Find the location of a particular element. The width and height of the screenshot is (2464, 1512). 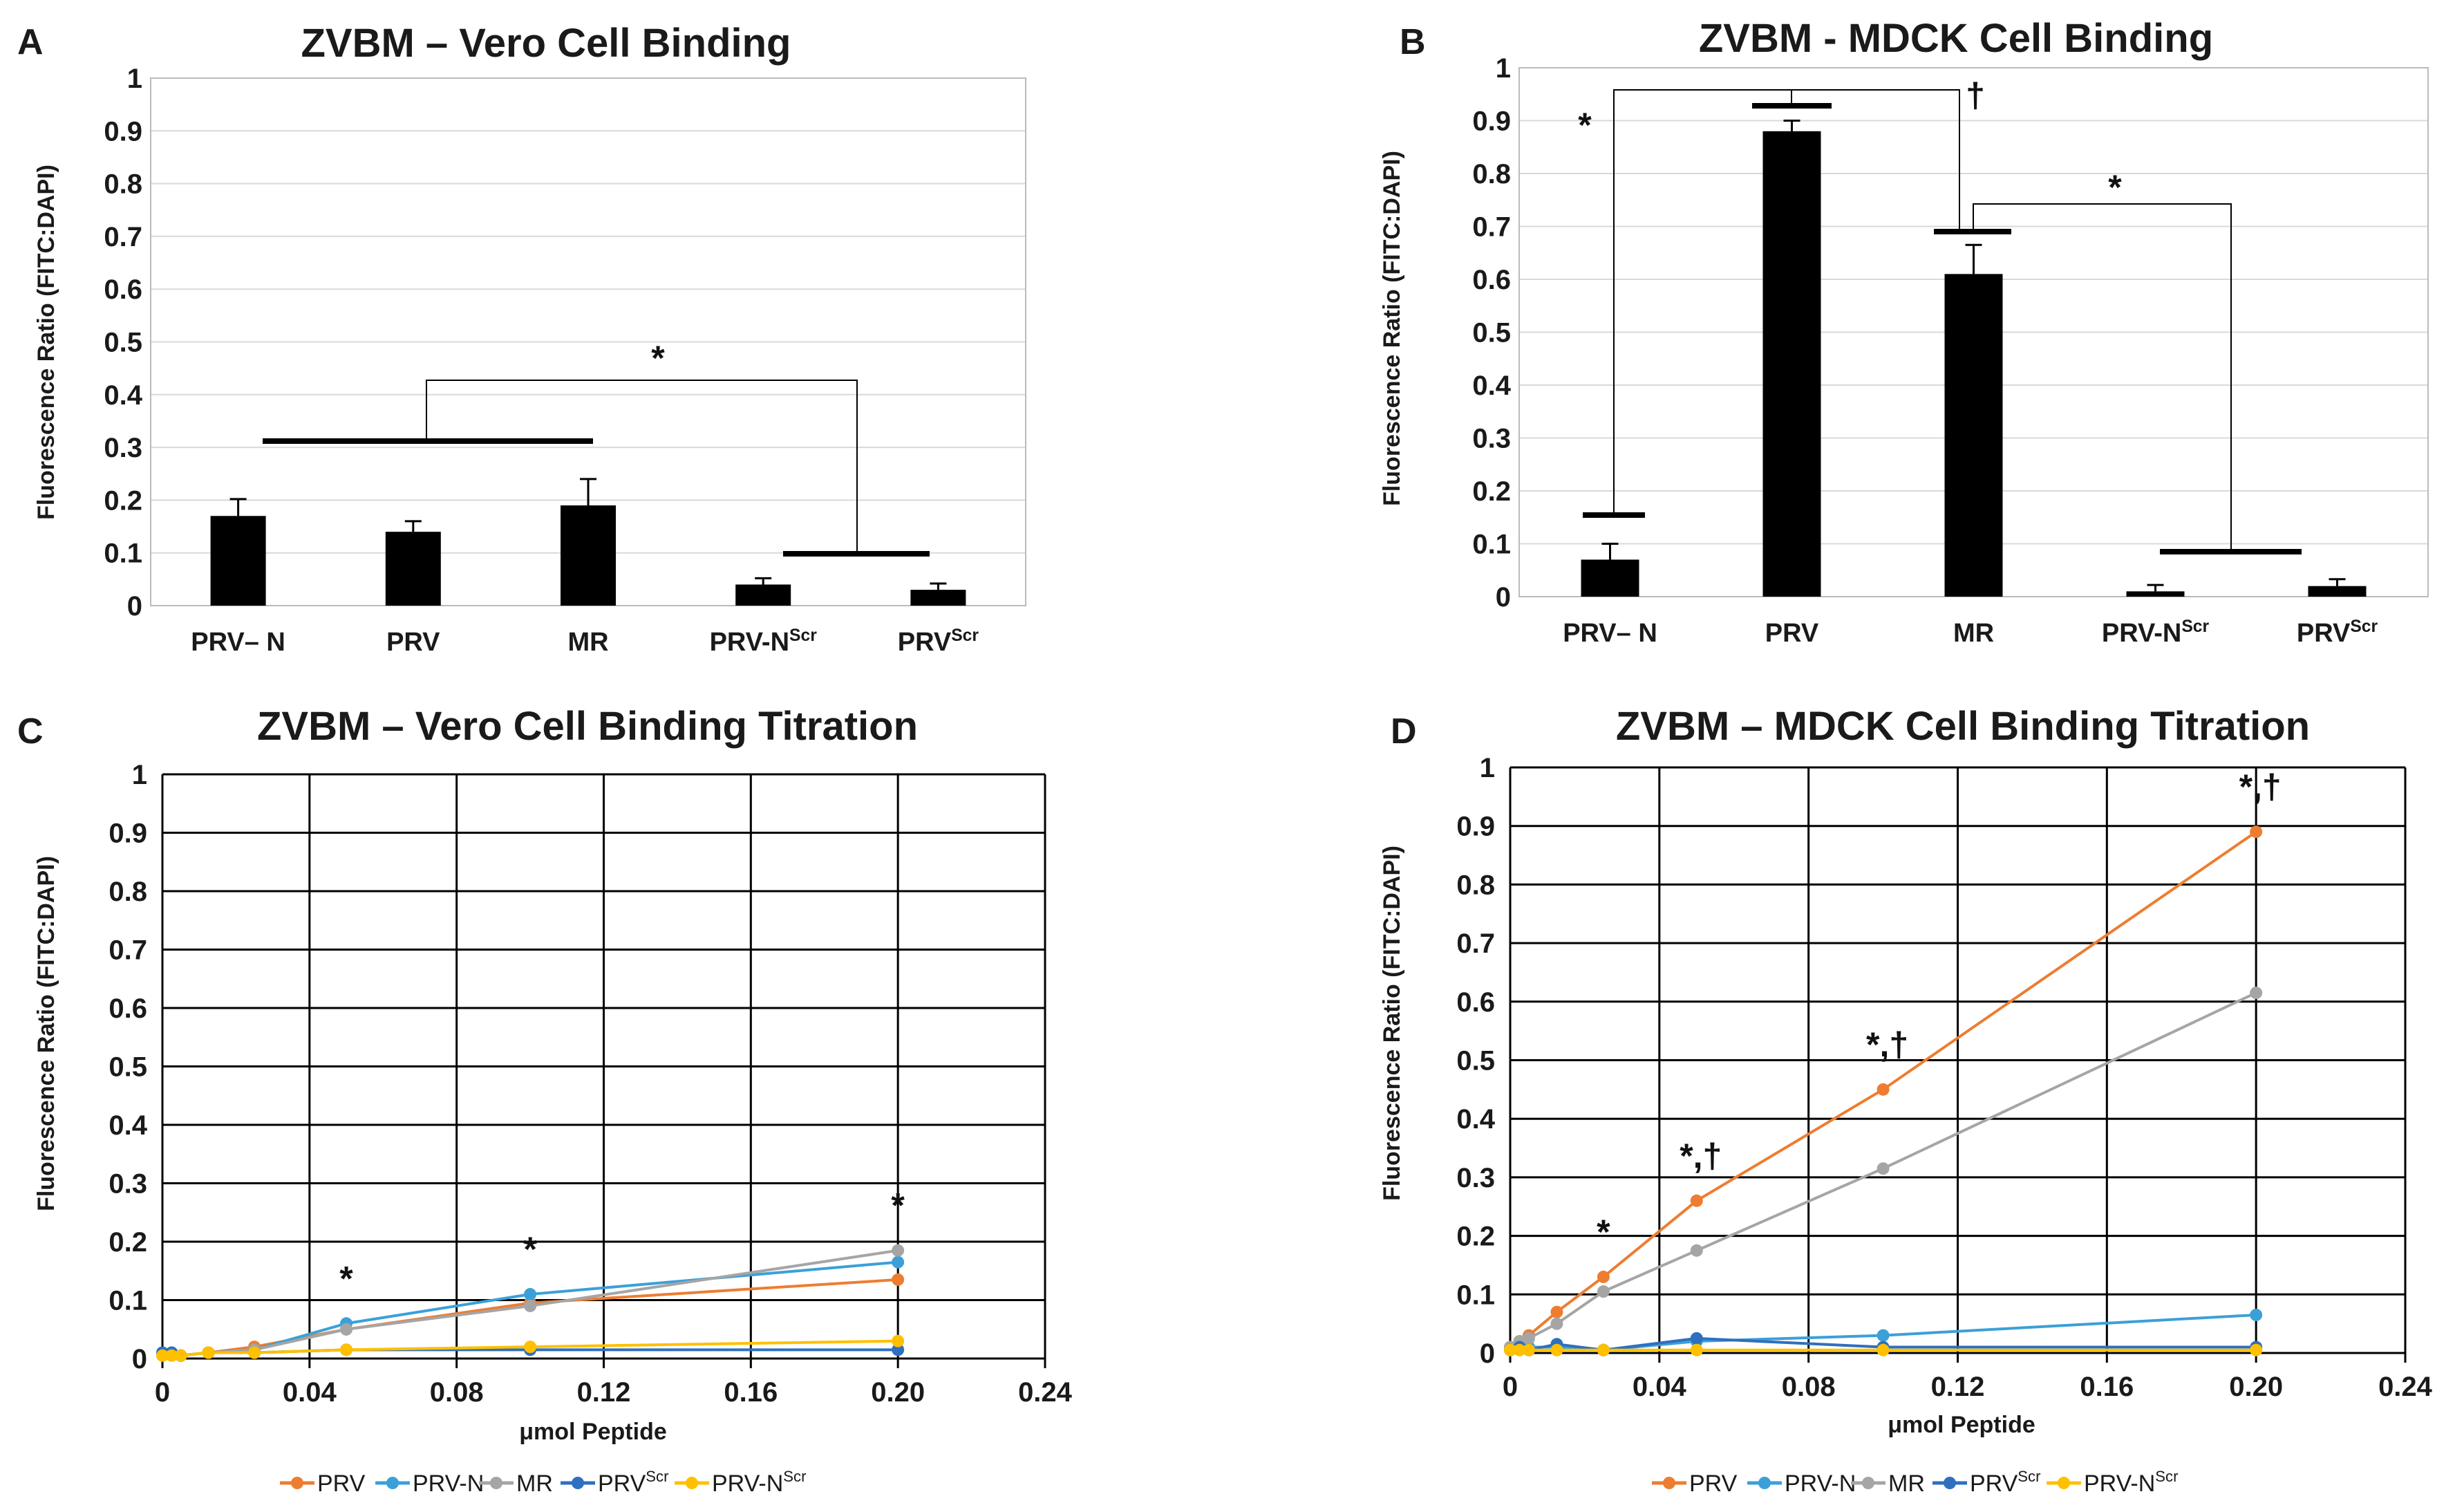

panel-d-annotations: * *,† *,† *,† is located at coordinates (1939, 1009).